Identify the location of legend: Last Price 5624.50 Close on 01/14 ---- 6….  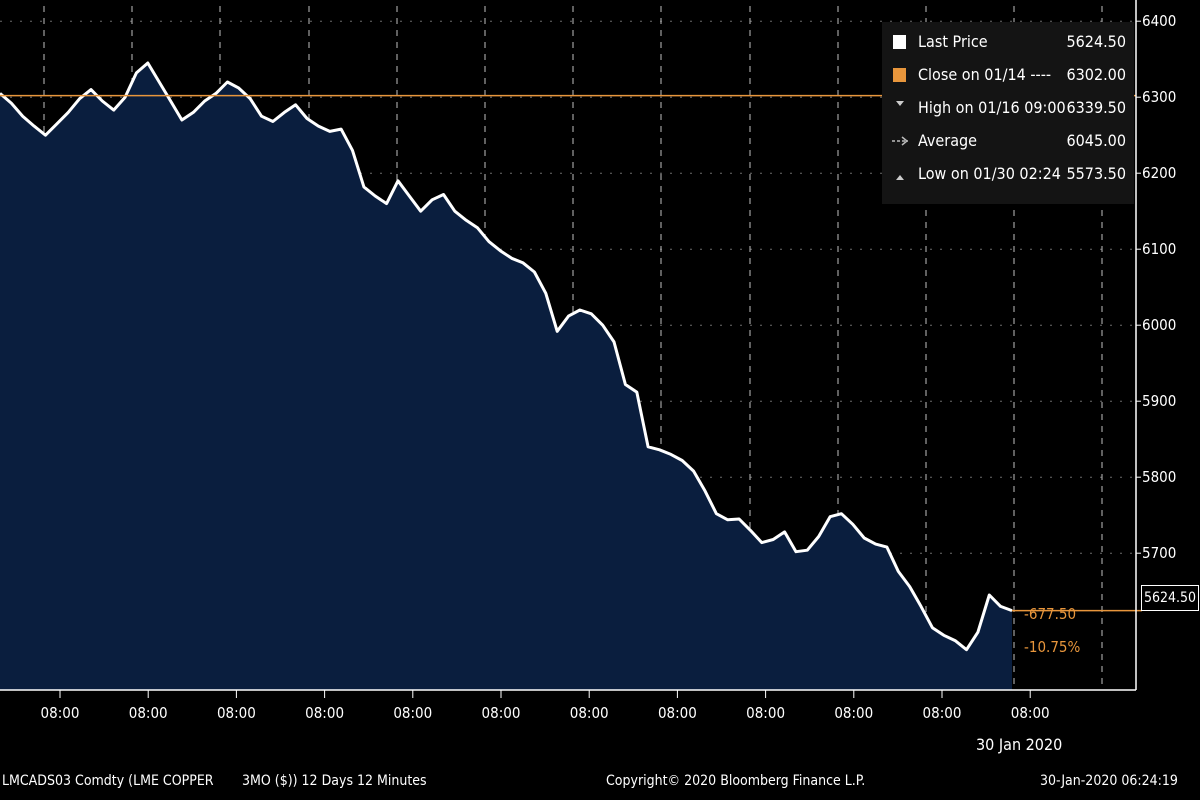
(1008, 113).